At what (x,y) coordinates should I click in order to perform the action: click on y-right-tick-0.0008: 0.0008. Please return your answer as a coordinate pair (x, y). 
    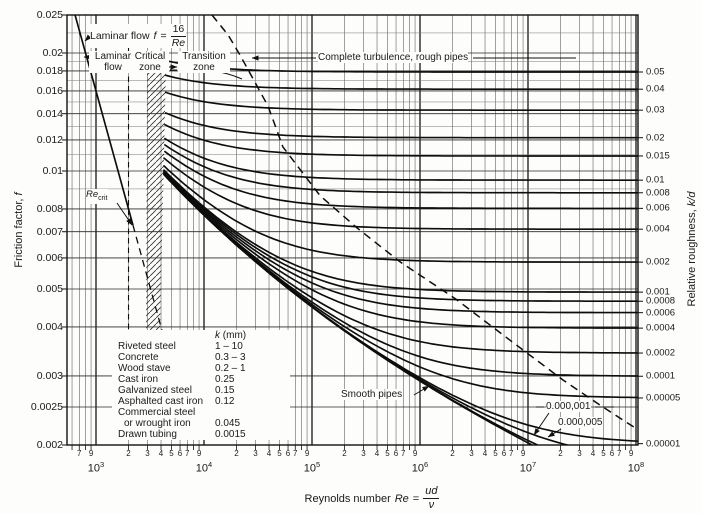
    Looking at the image, I should click on (661, 301).